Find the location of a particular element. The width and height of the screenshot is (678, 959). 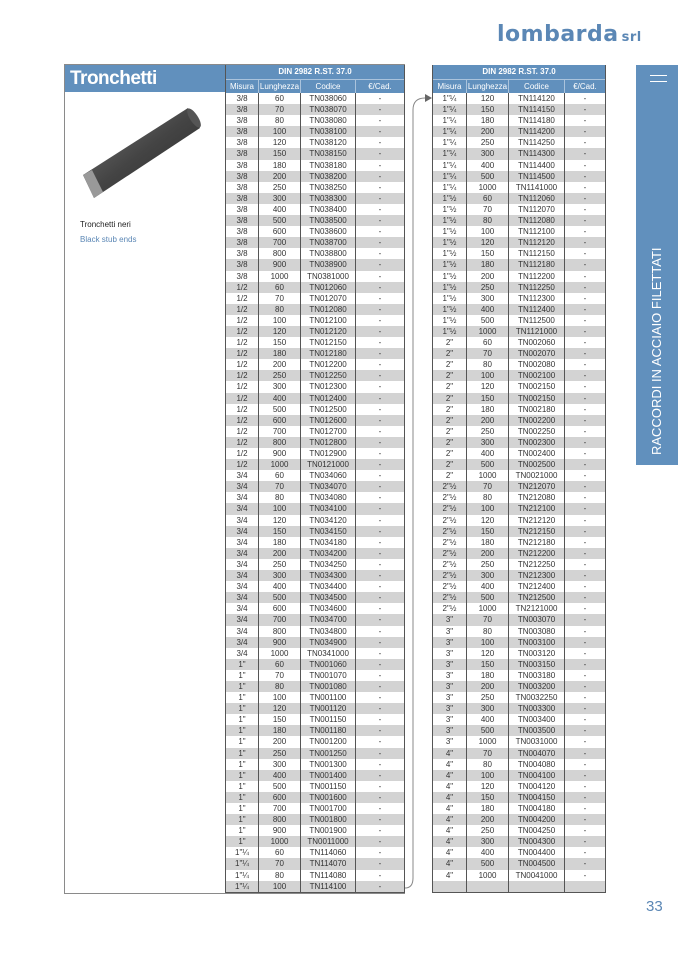

table-row: 3/4 600 TN034600 - is located at coordinates (315, 609).